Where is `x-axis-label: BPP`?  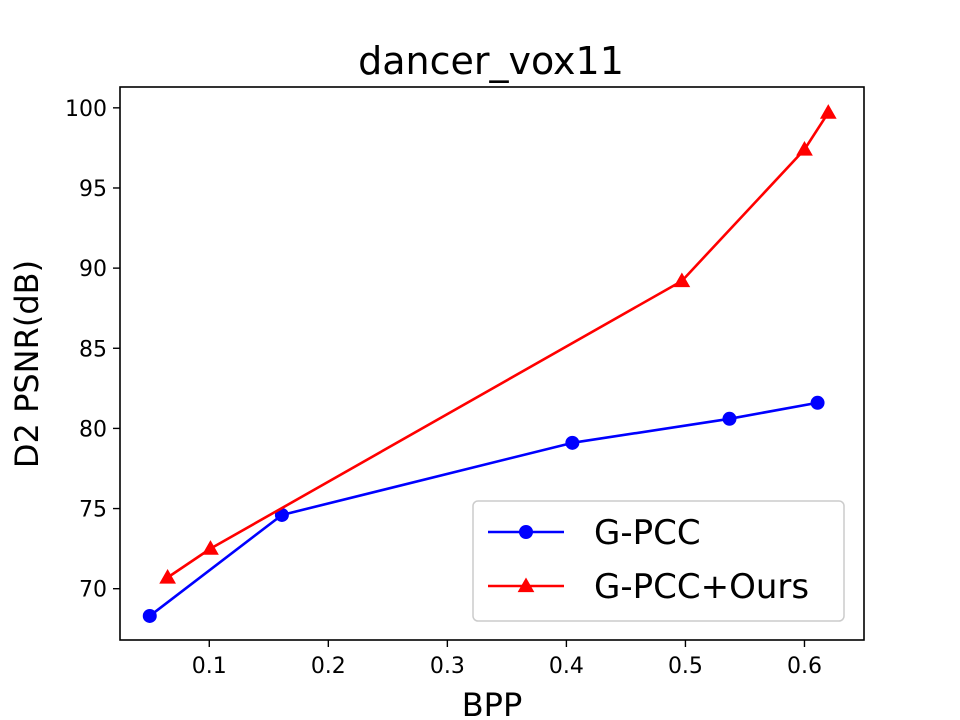 x-axis-label: BPP is located at coordinates (492, 703).